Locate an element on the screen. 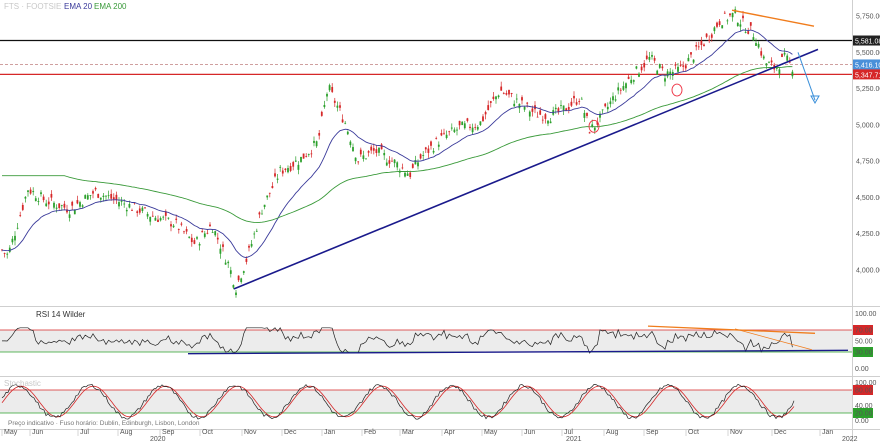 The height and width of the screenshot is (442, 880). ema200-legend: EMA 200 is located at coordinates (110, 6).